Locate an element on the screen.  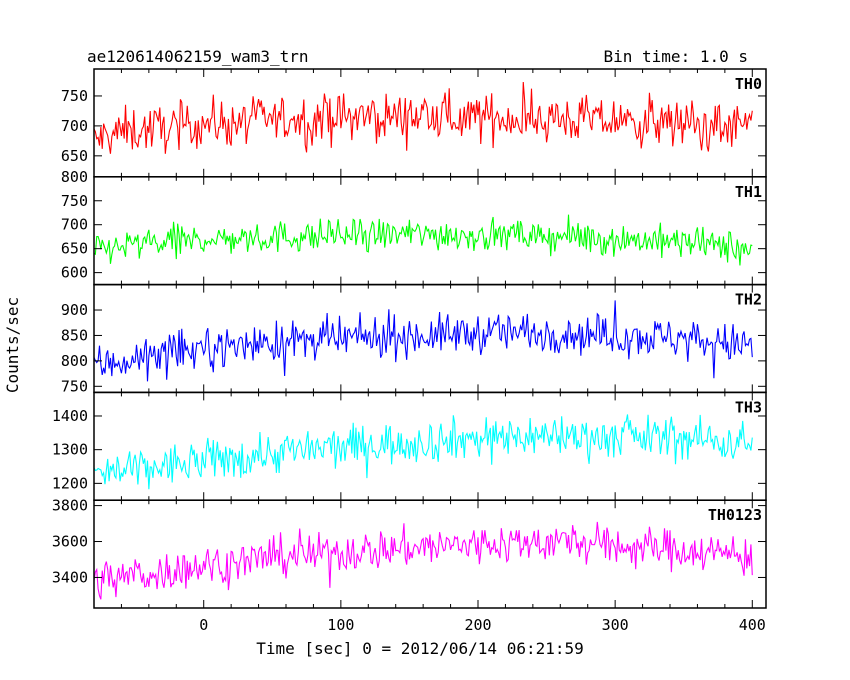
panel-label-th2: TH2 is located at coordinates (748, 300).